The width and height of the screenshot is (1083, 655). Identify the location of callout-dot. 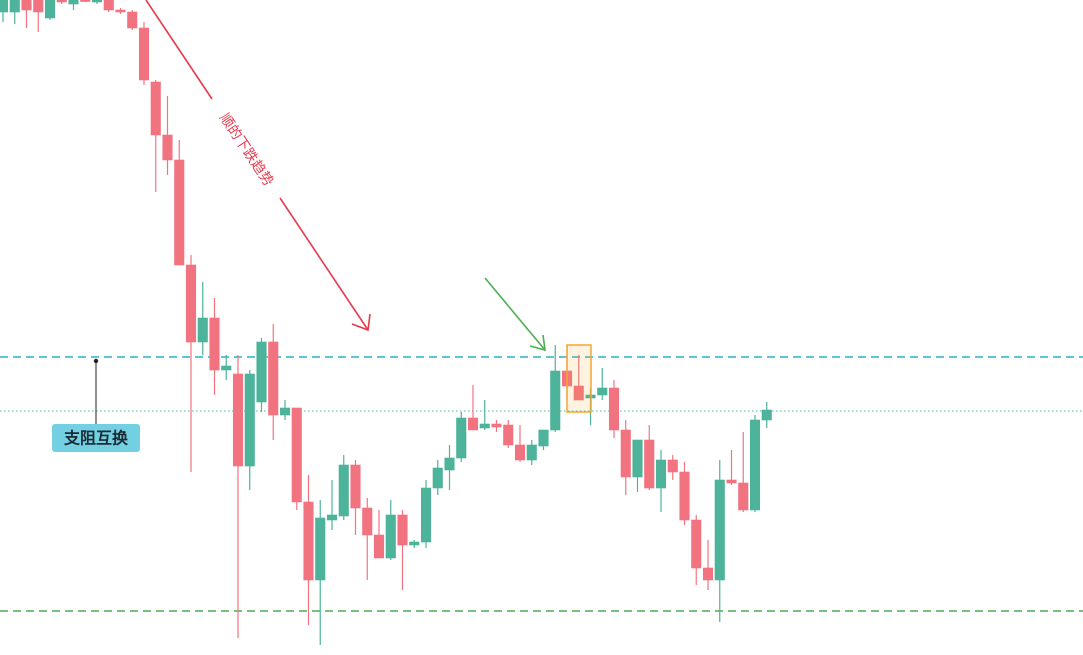
(96, 361).